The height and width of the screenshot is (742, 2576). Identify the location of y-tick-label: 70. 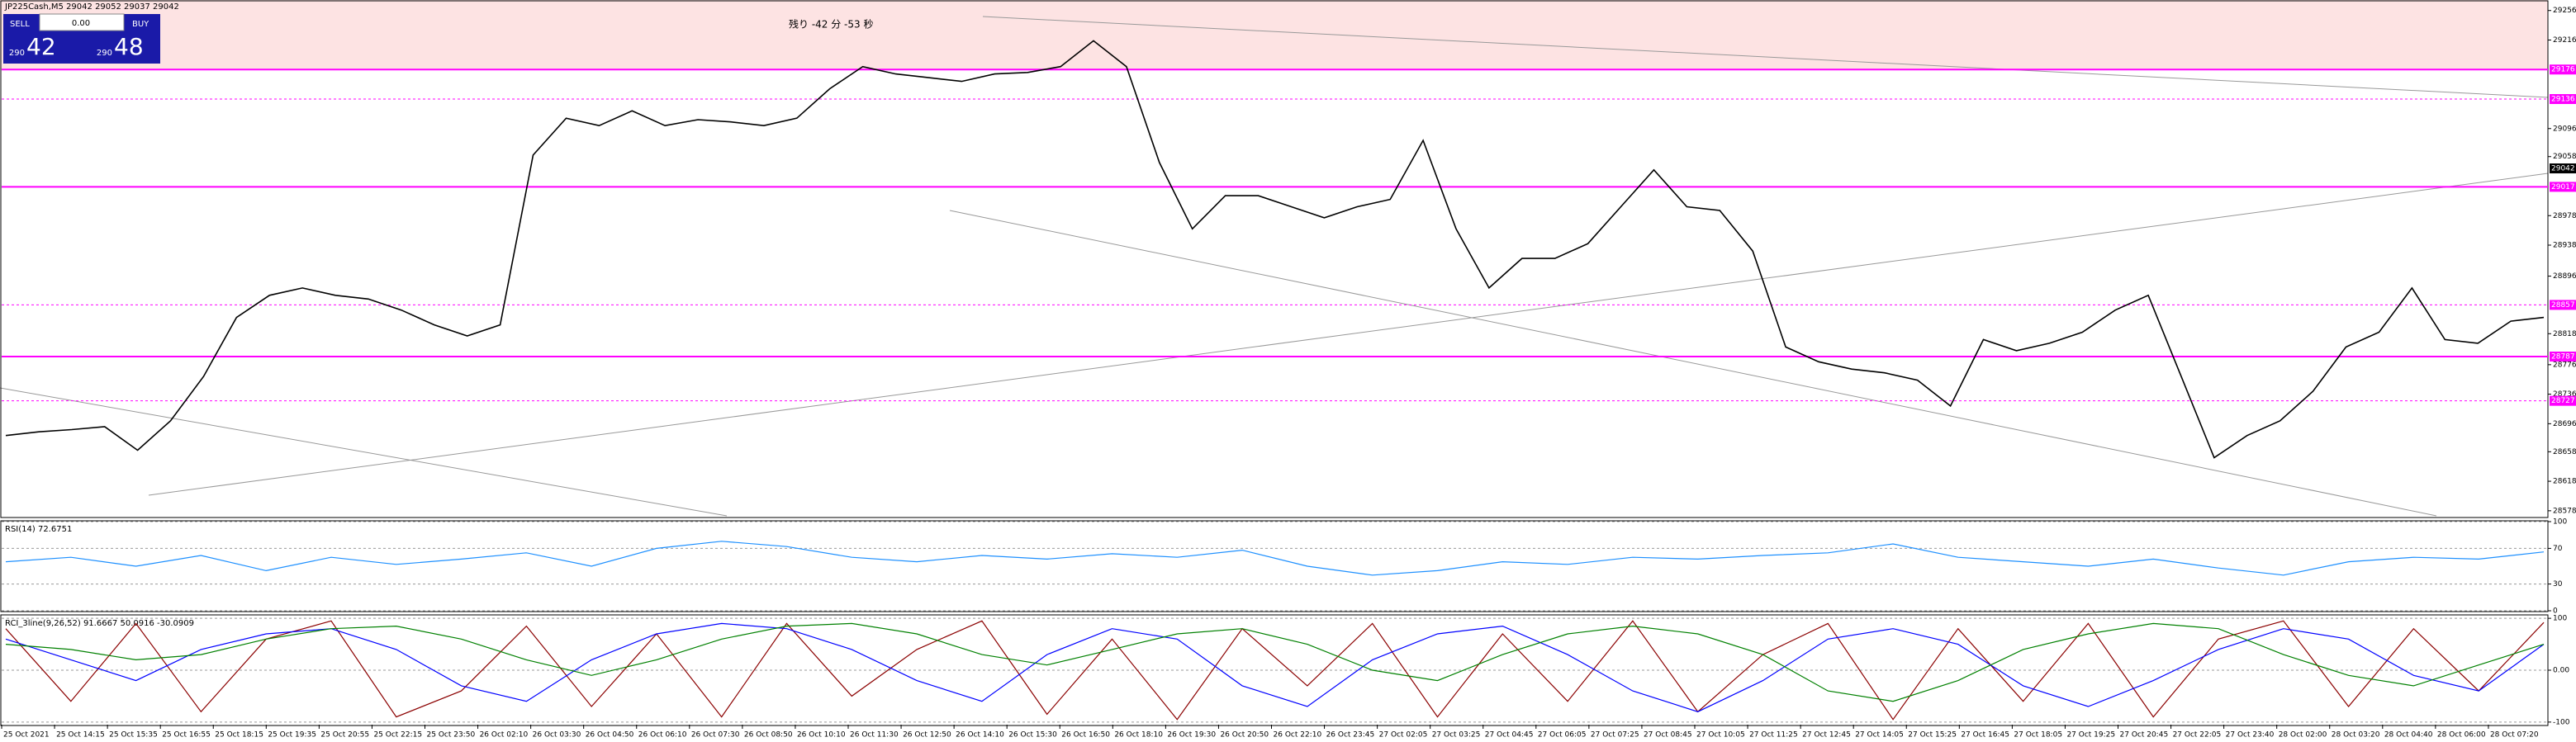
(2558, 549).